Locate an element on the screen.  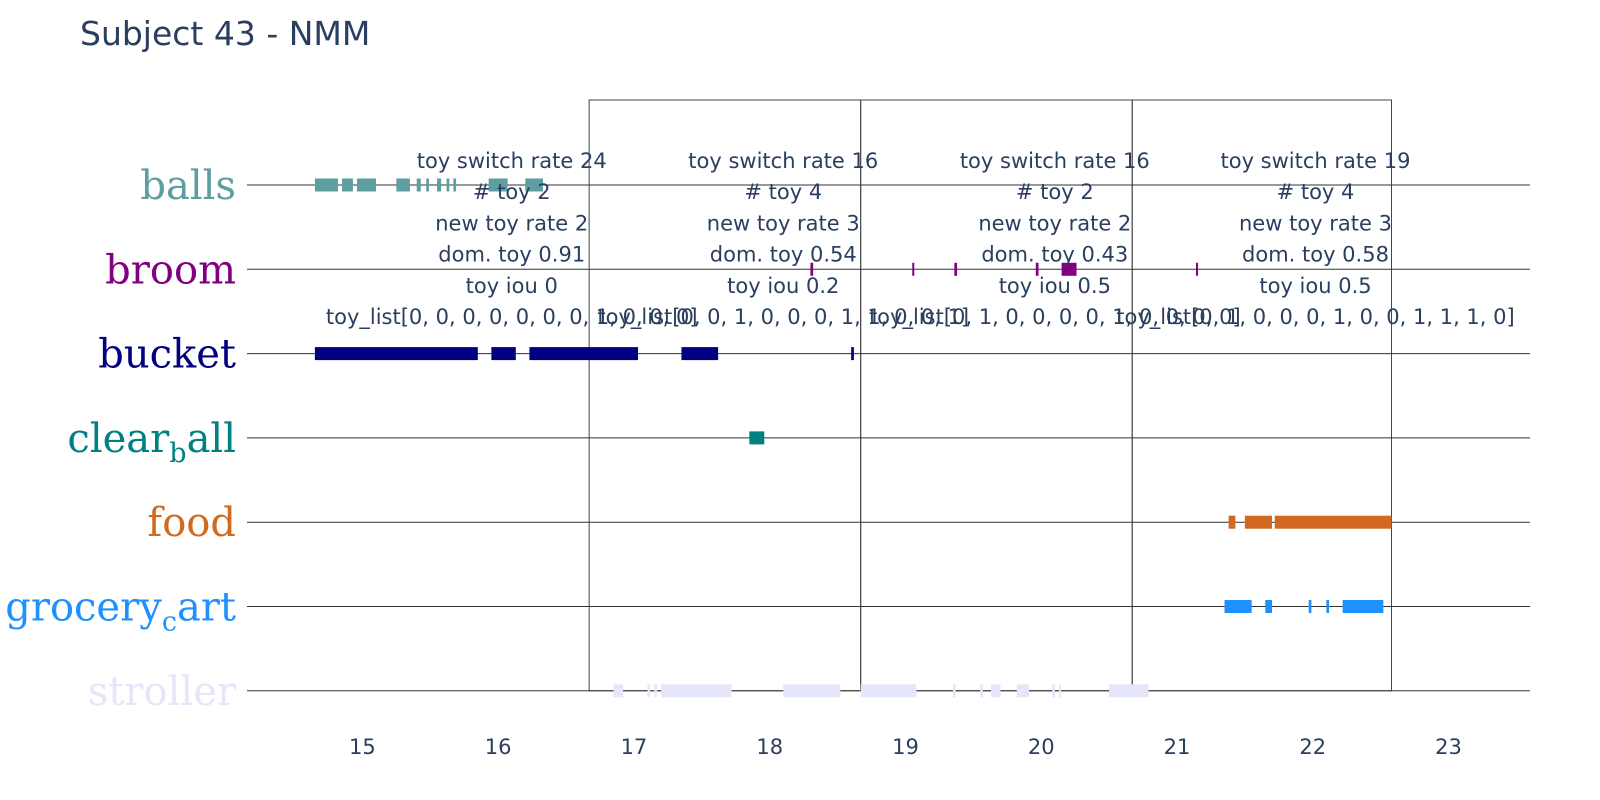
ytick-clear_ball: clearball is located at coordinates (151, 442).